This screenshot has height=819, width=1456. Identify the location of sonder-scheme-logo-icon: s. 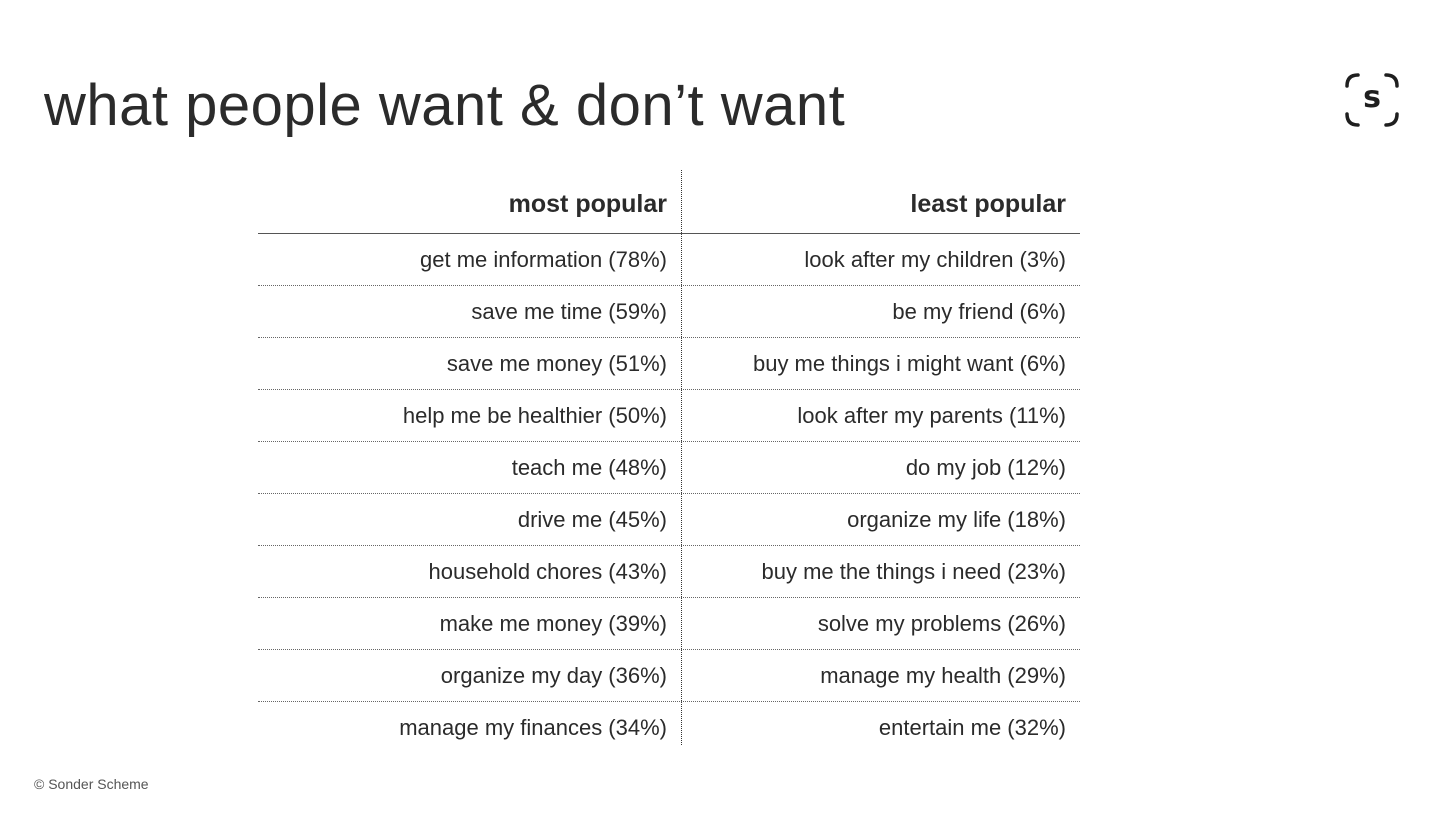
(1372, 100).